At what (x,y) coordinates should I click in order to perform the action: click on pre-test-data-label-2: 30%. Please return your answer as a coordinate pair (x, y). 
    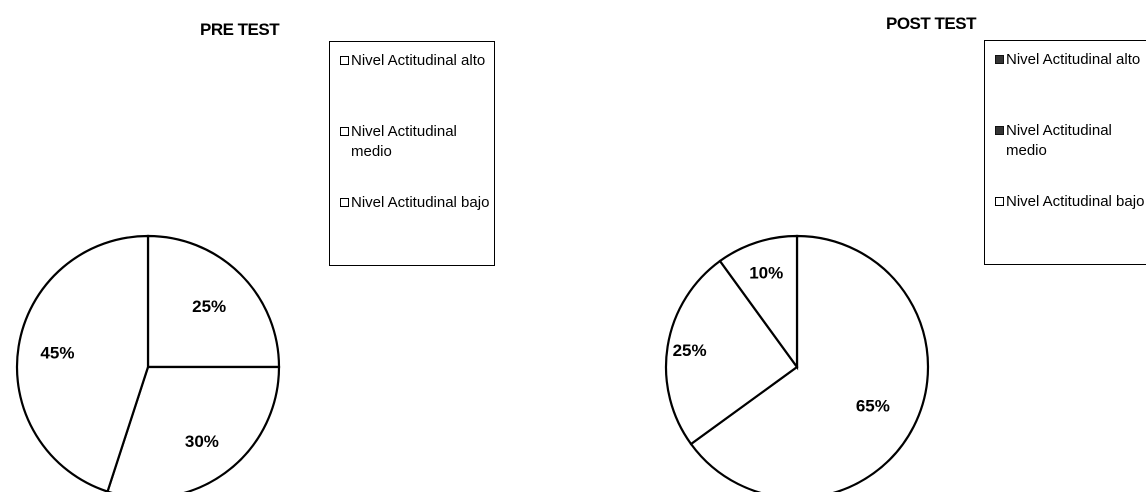
    Looking at the image, I should click on (202, 441).